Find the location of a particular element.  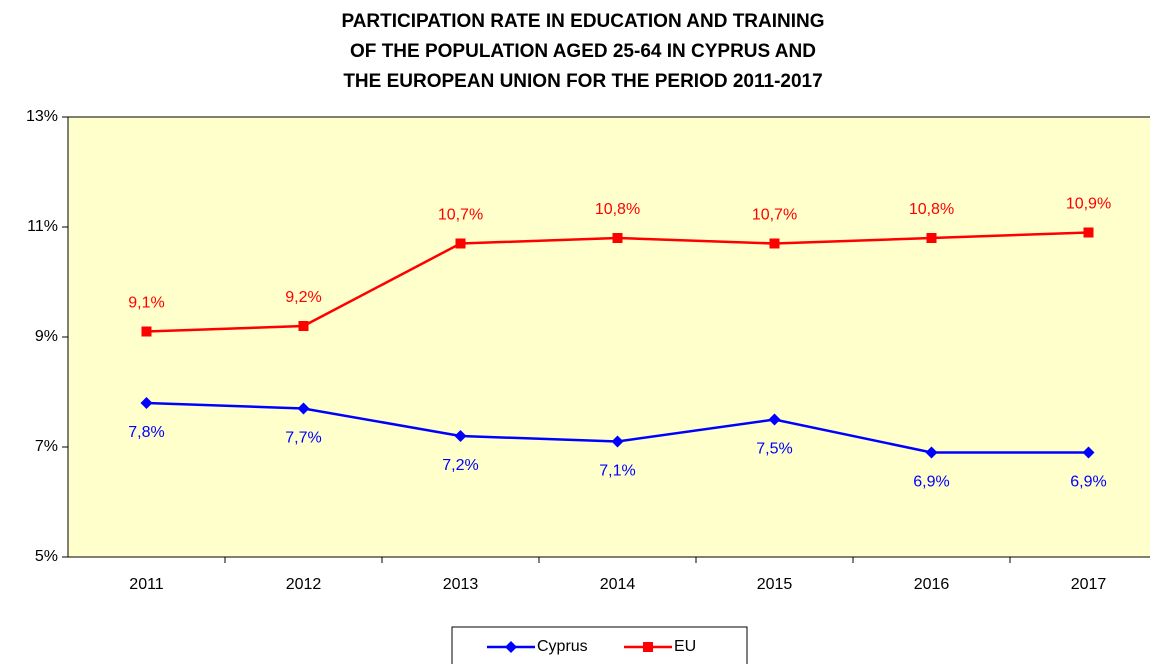

x-tick-label: 2013 is located at coordinates (461, 584).